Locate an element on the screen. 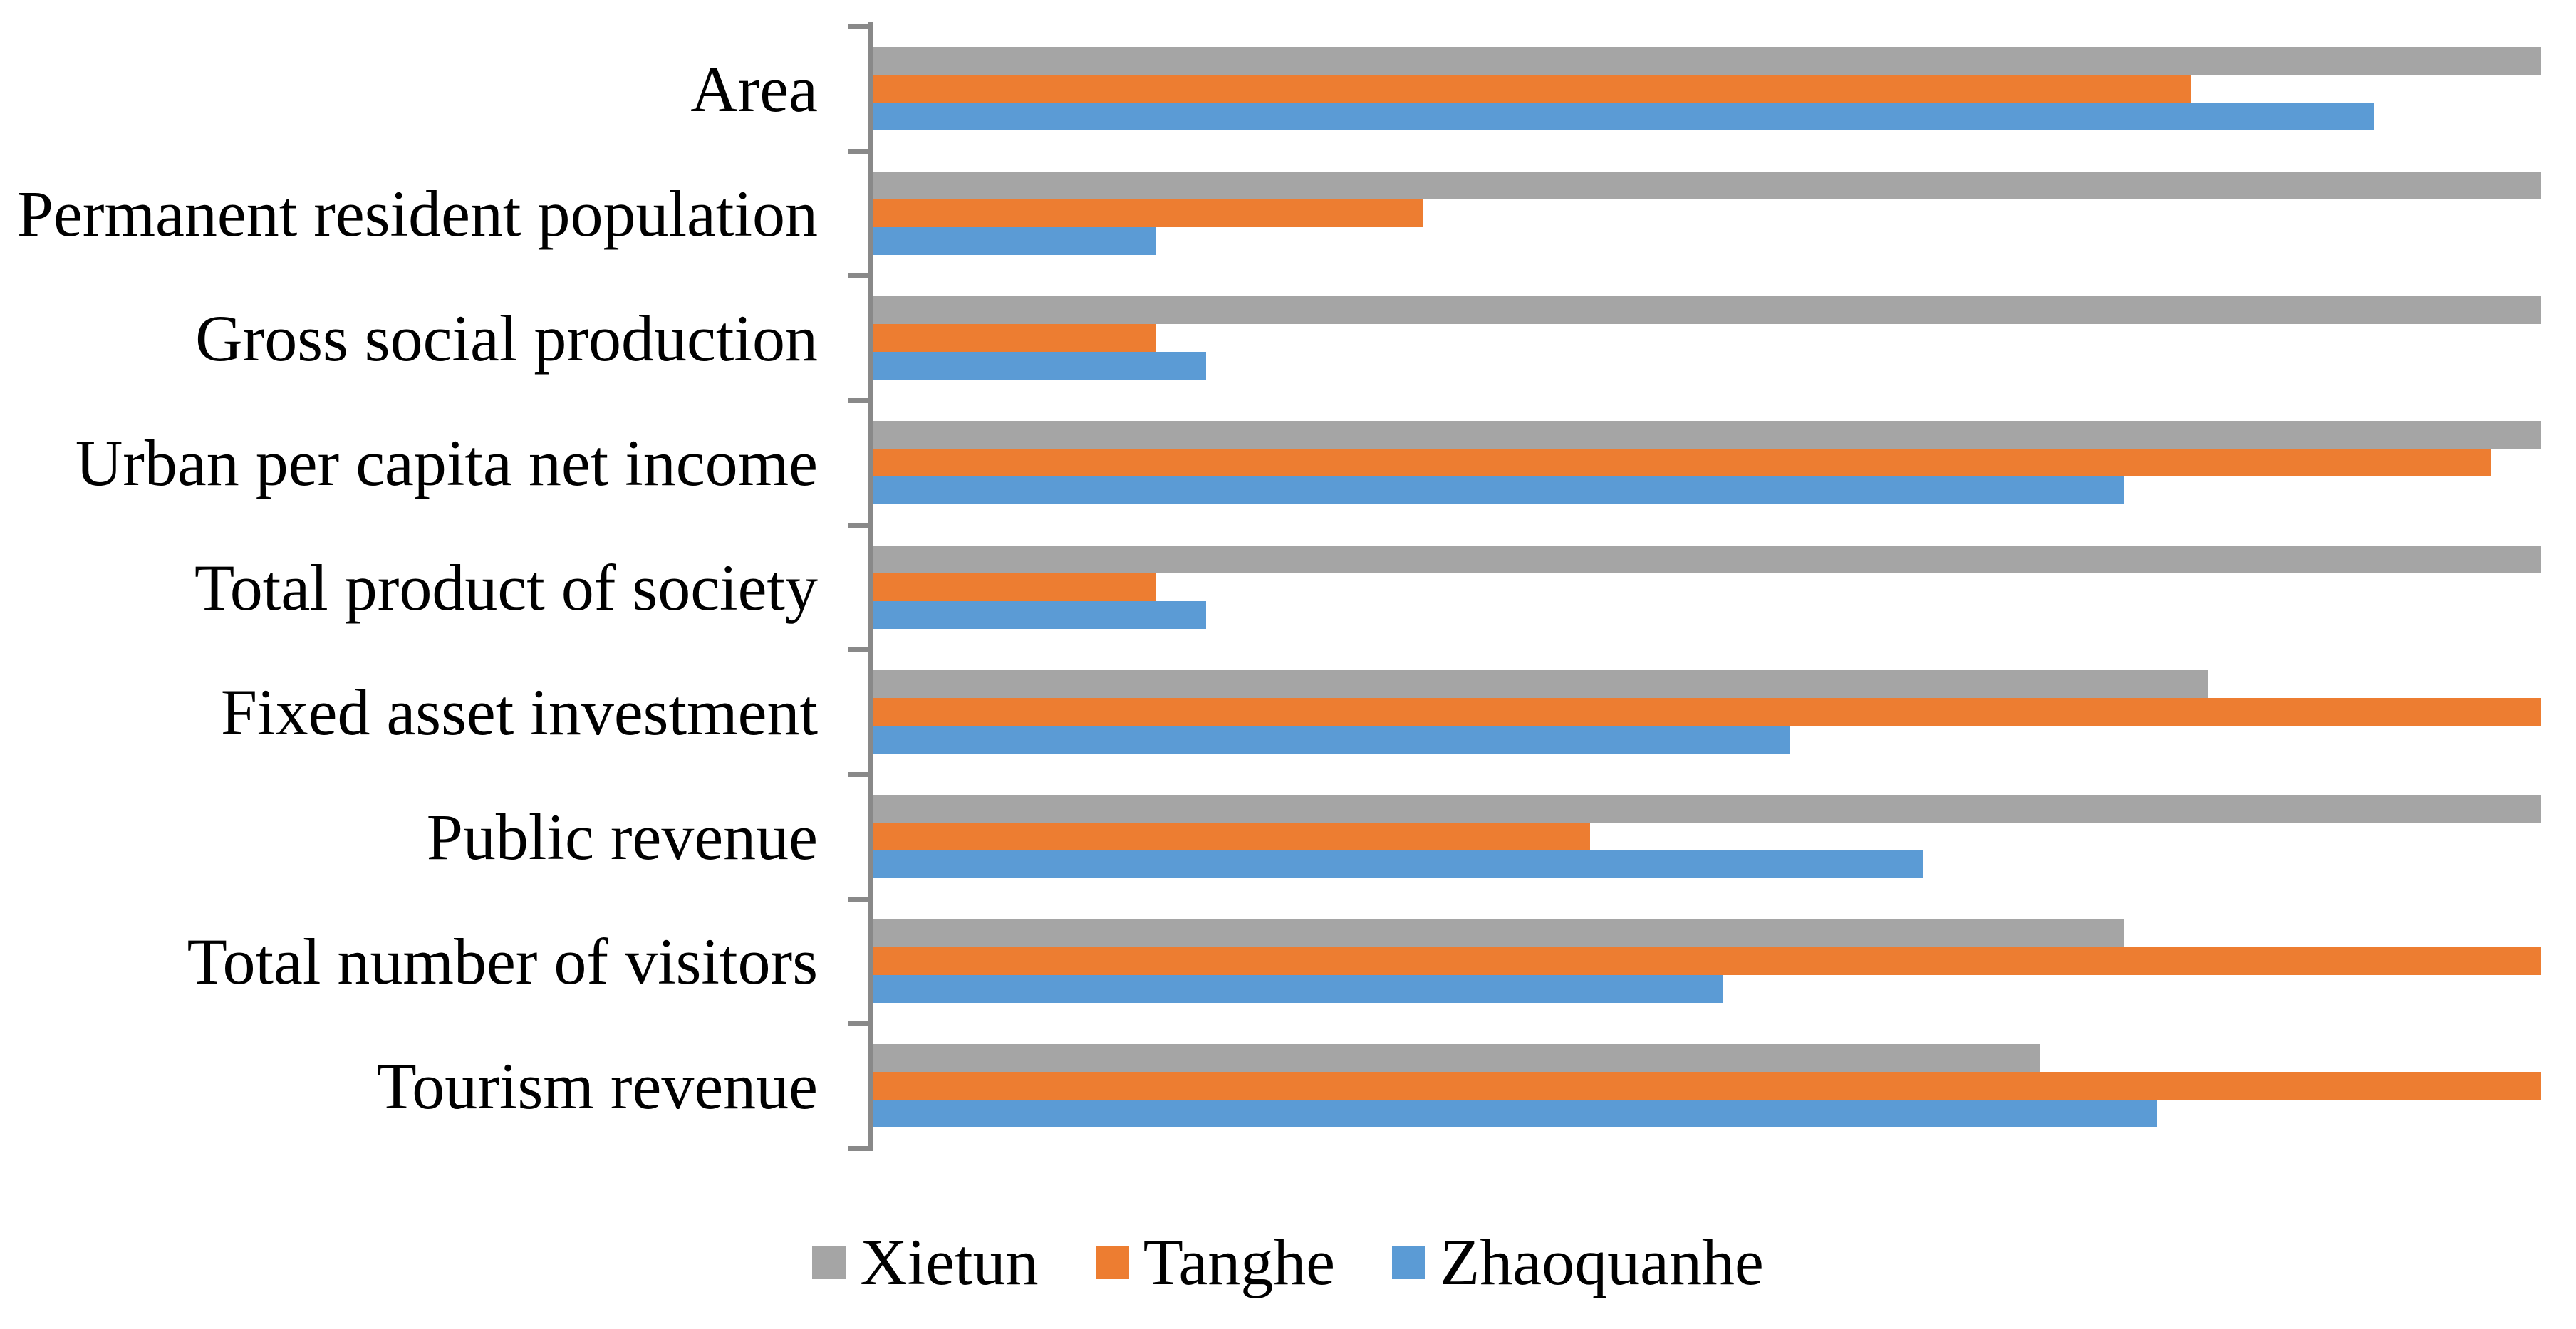  category-label-row: Permanent resident population is located at coordinates (420, 213).